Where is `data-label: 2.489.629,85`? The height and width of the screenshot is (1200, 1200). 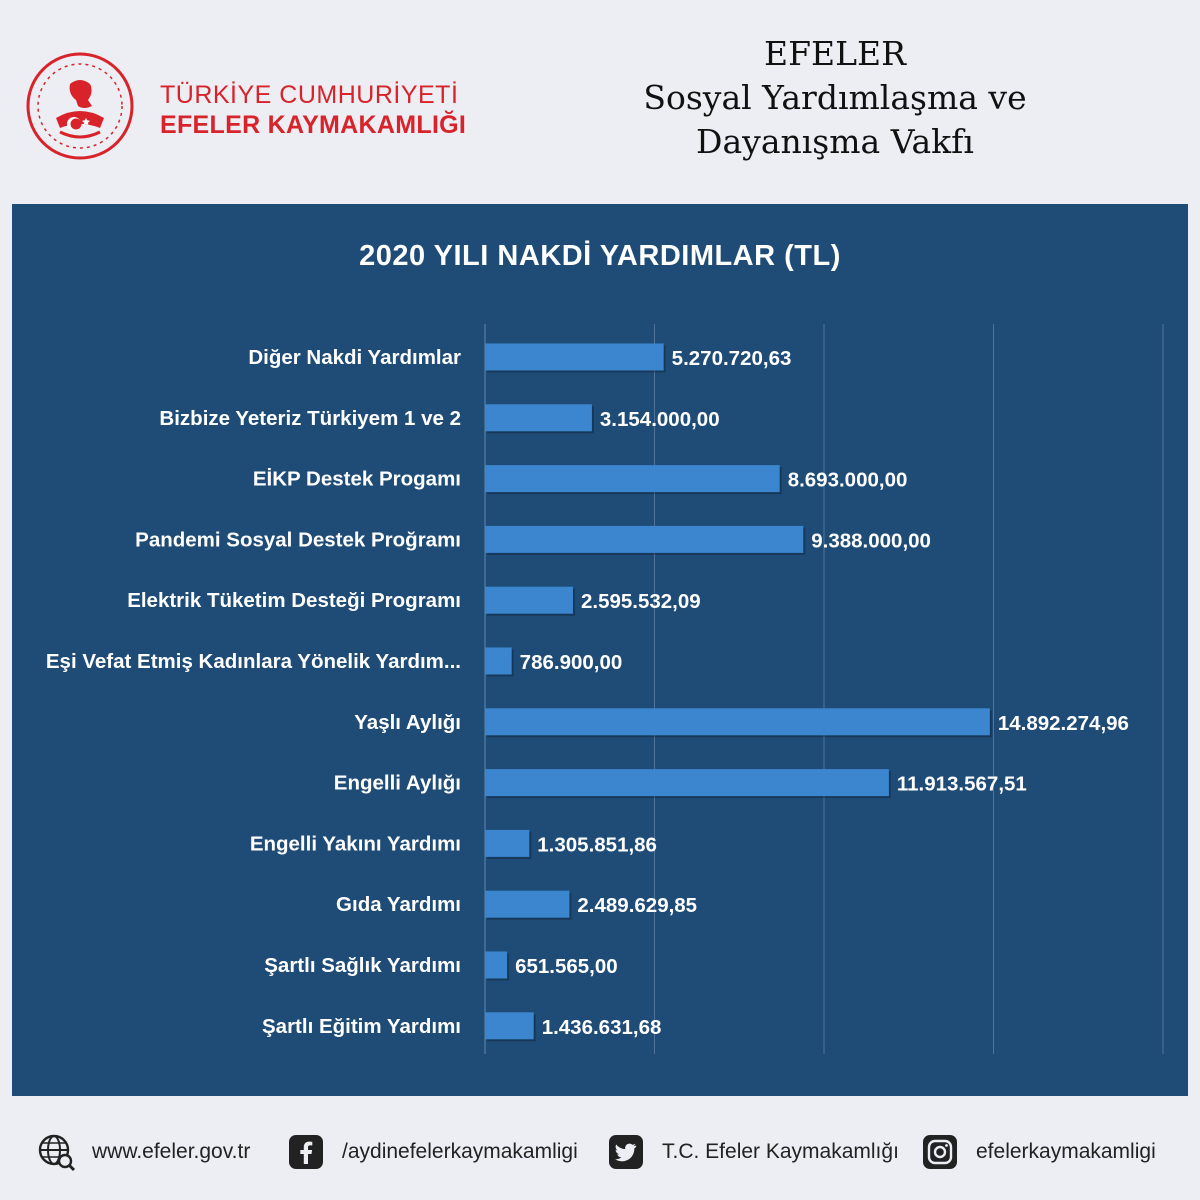 data-label: 2.489.629,85 is located at coordinates (637, 905).